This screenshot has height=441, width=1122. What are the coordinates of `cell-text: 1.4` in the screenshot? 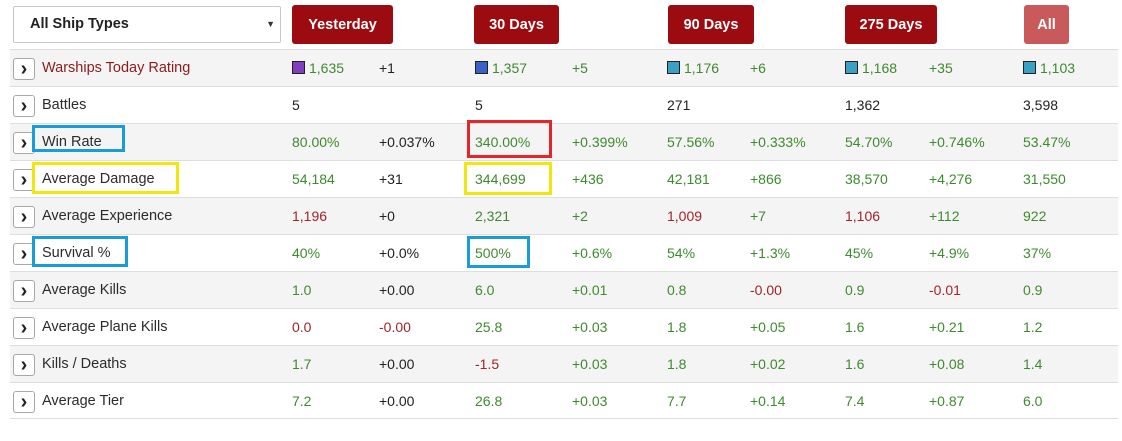 It's located at (1033, 364).